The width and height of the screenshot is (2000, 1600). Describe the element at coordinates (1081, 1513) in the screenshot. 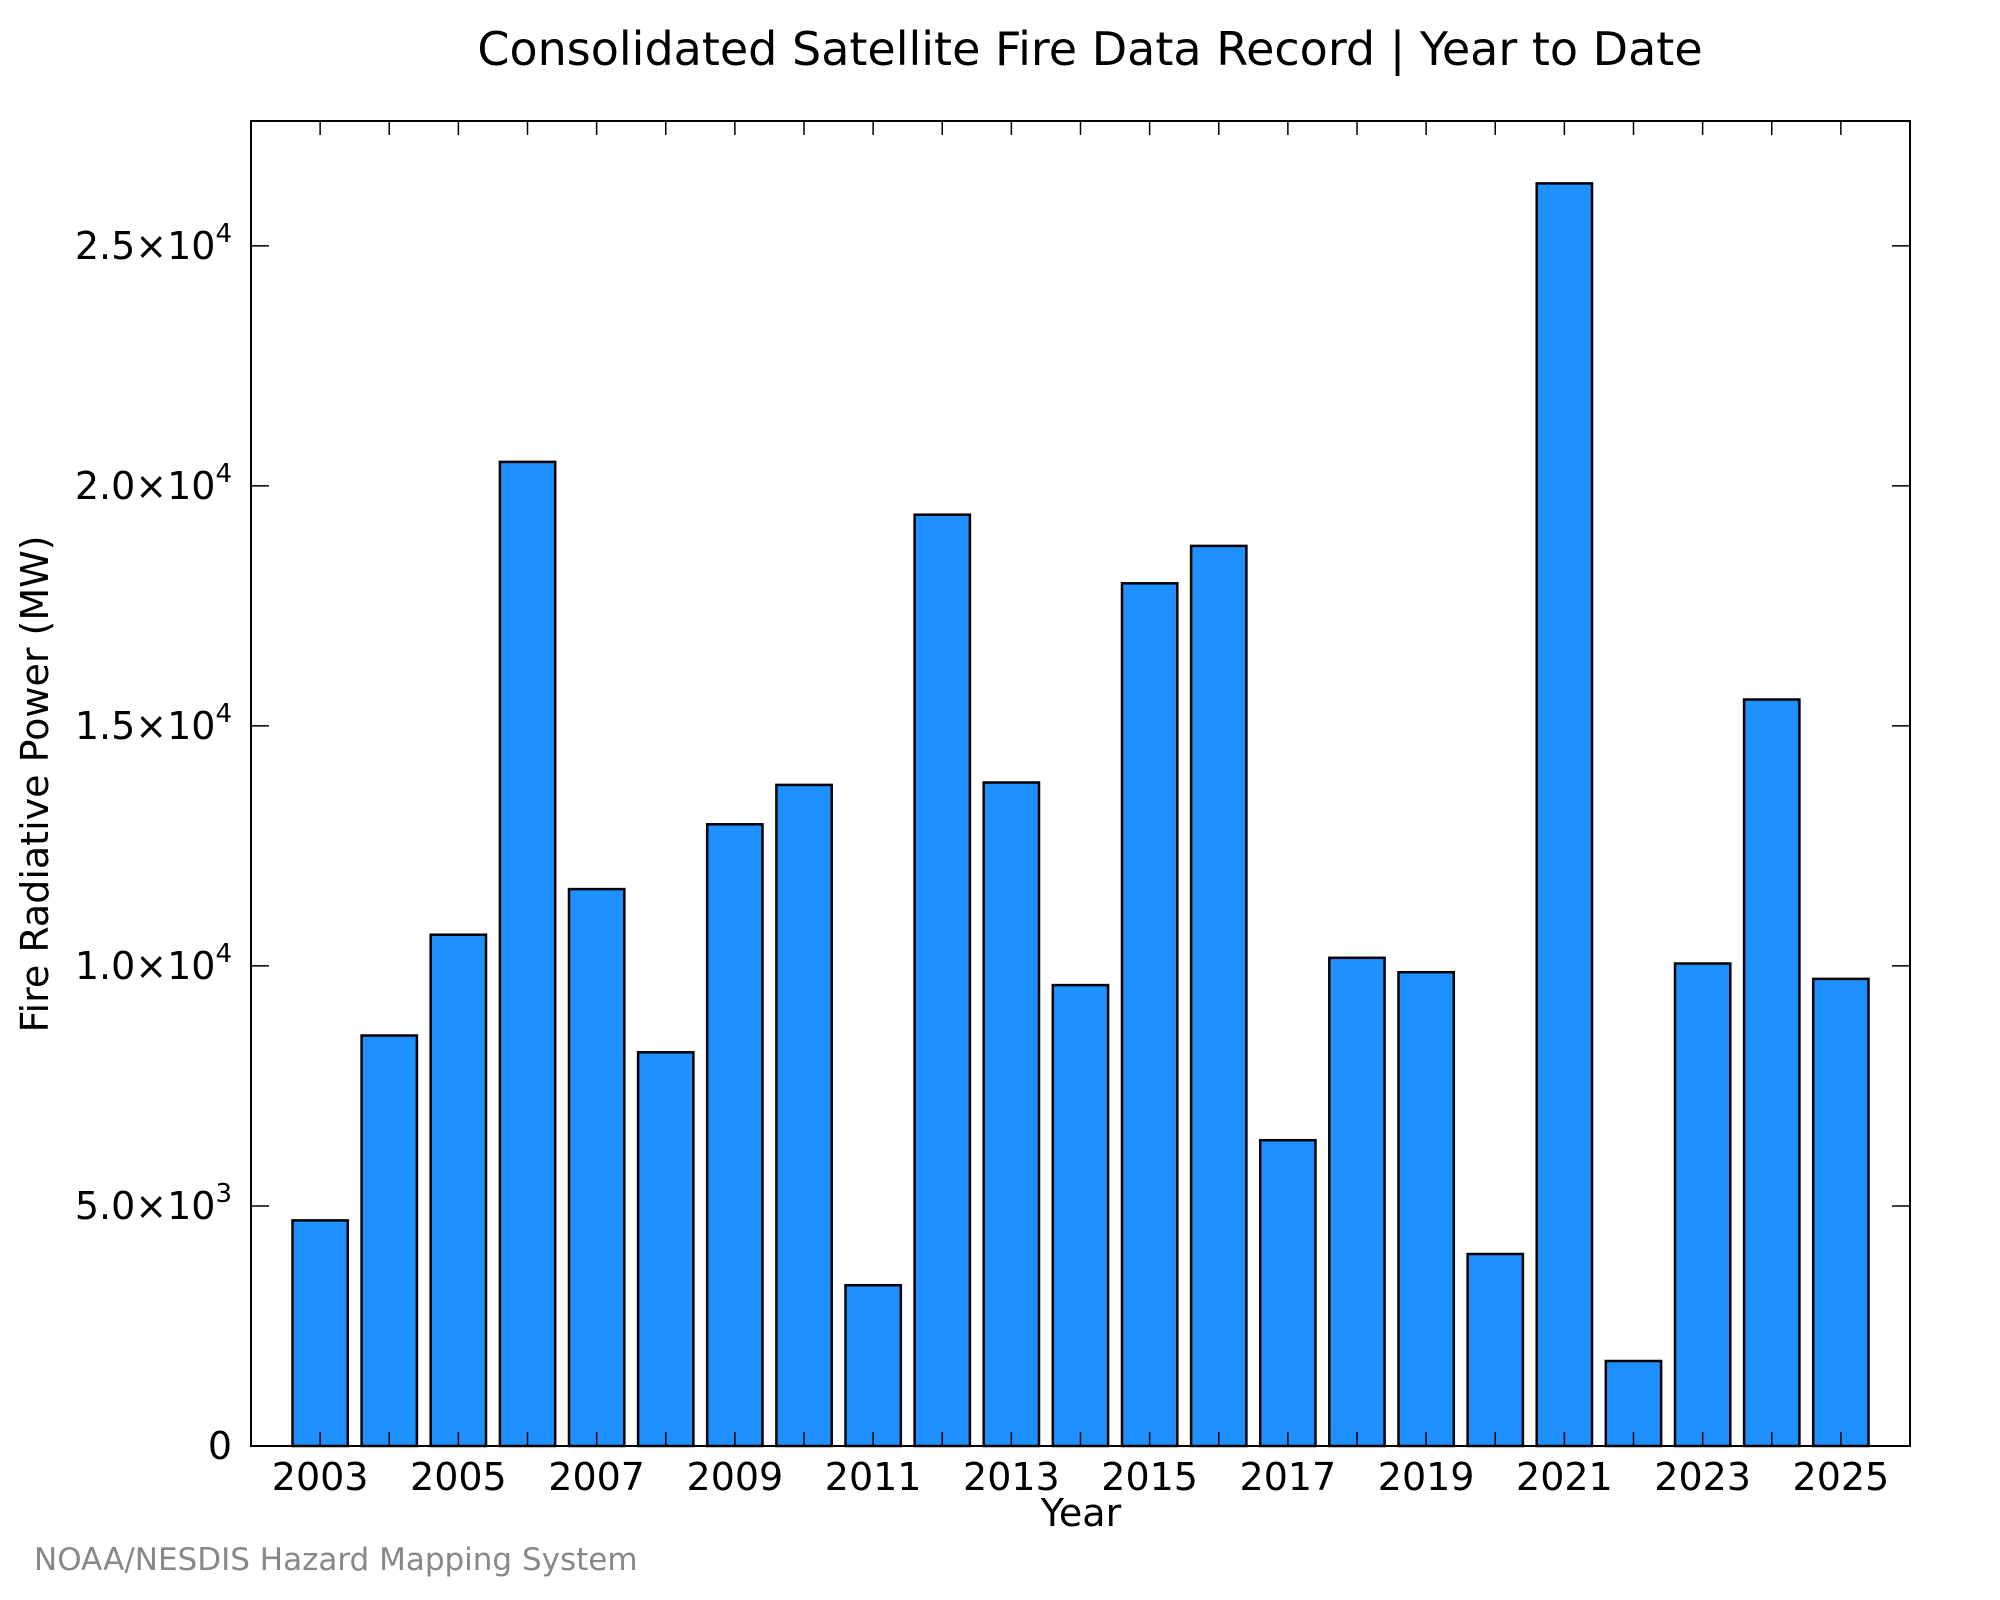

I see `x-axis-label: Year` at that location.